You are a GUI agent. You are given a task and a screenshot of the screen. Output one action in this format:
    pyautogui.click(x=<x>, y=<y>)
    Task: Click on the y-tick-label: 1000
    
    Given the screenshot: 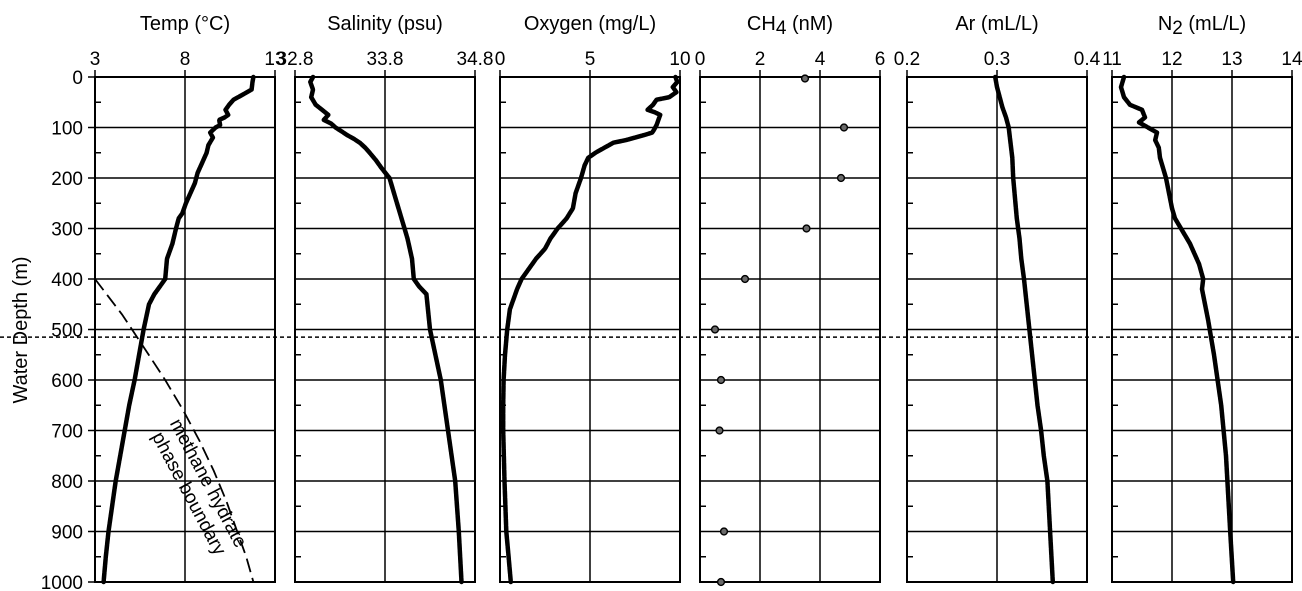 What is the action you would take?
    pyautogui.click(x=62, y=582)
    